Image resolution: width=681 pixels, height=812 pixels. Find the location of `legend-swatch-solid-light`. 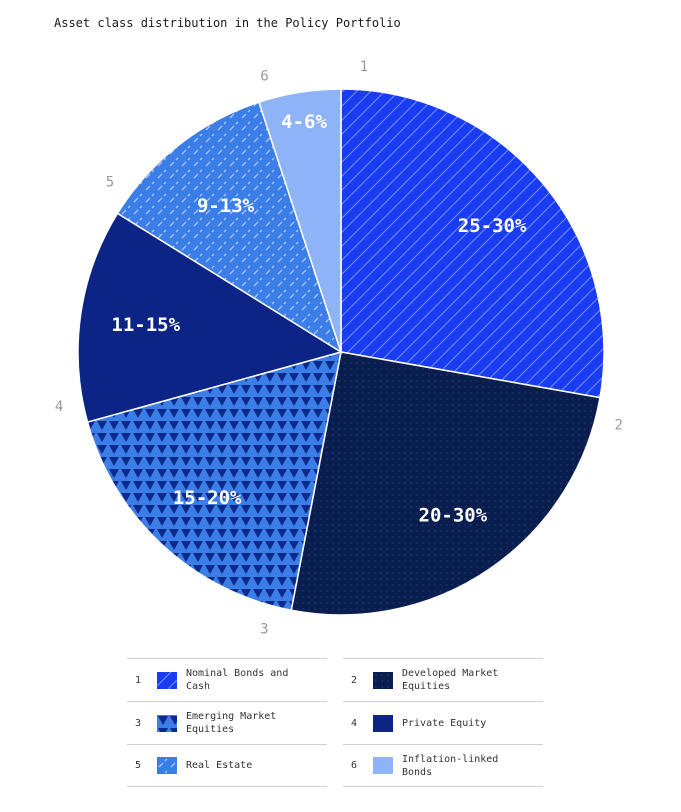

legend-swatch-solid-light is located at coordinates (383, 765).